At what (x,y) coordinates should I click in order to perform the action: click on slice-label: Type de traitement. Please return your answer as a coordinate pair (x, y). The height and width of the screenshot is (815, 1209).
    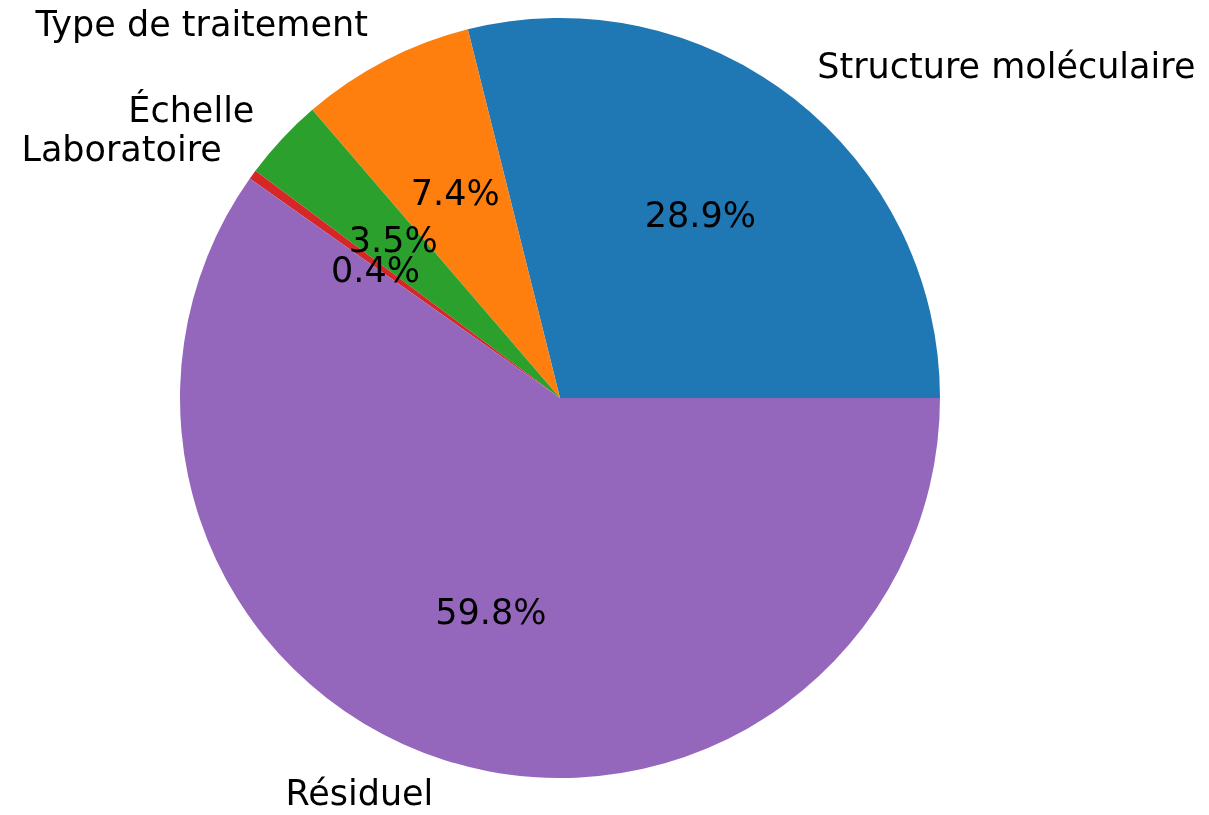
    Looking at the image, I should click on (201, 23).